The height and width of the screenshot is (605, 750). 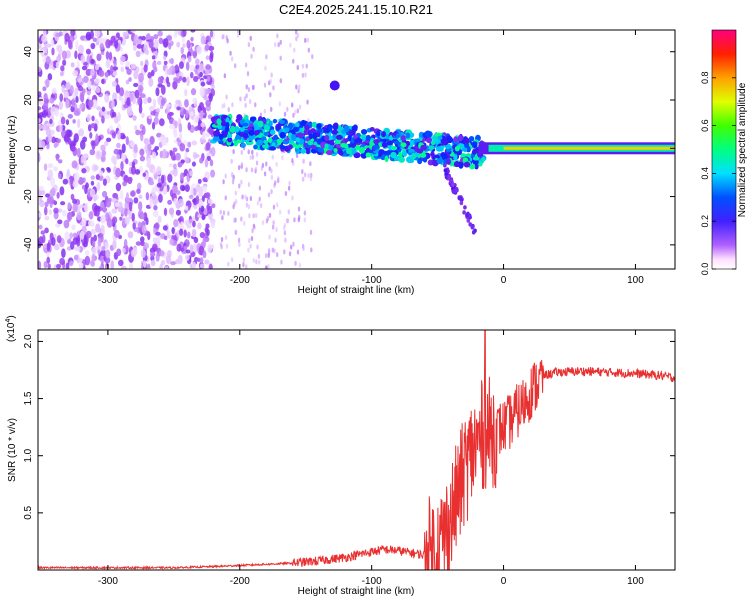 I want to click on colorbar-axis: 0.0 0.2 0.4 0.6 0.8, so click(x=718, y=173).